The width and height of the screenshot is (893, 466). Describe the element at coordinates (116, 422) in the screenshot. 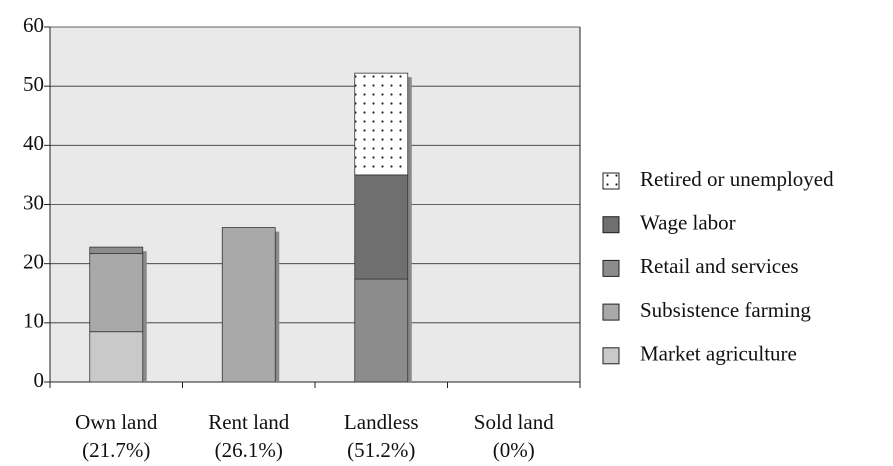

I see `x-tick-label: Own land` at that location.